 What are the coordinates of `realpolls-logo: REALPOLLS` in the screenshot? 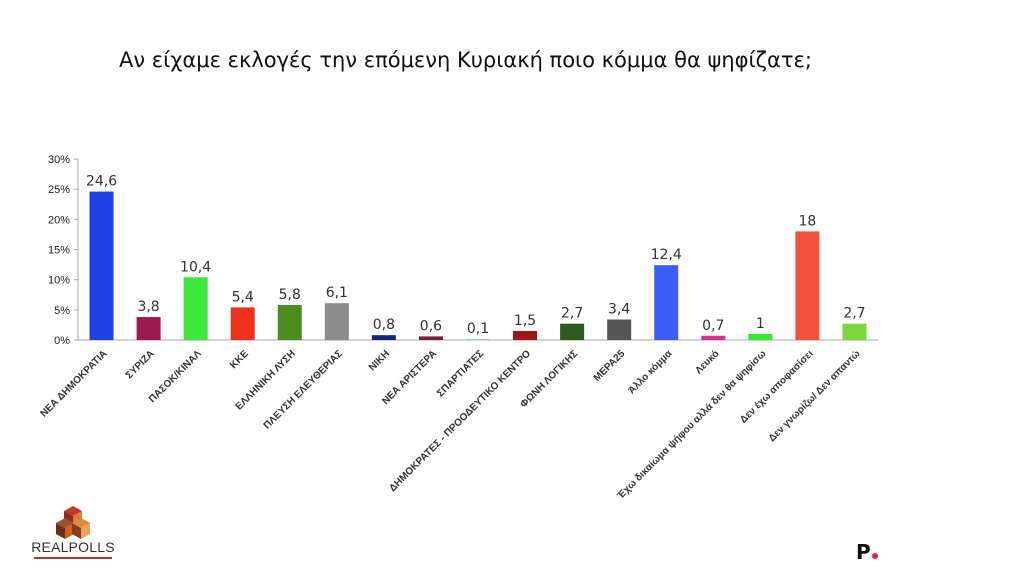 It's located at (73, 535).